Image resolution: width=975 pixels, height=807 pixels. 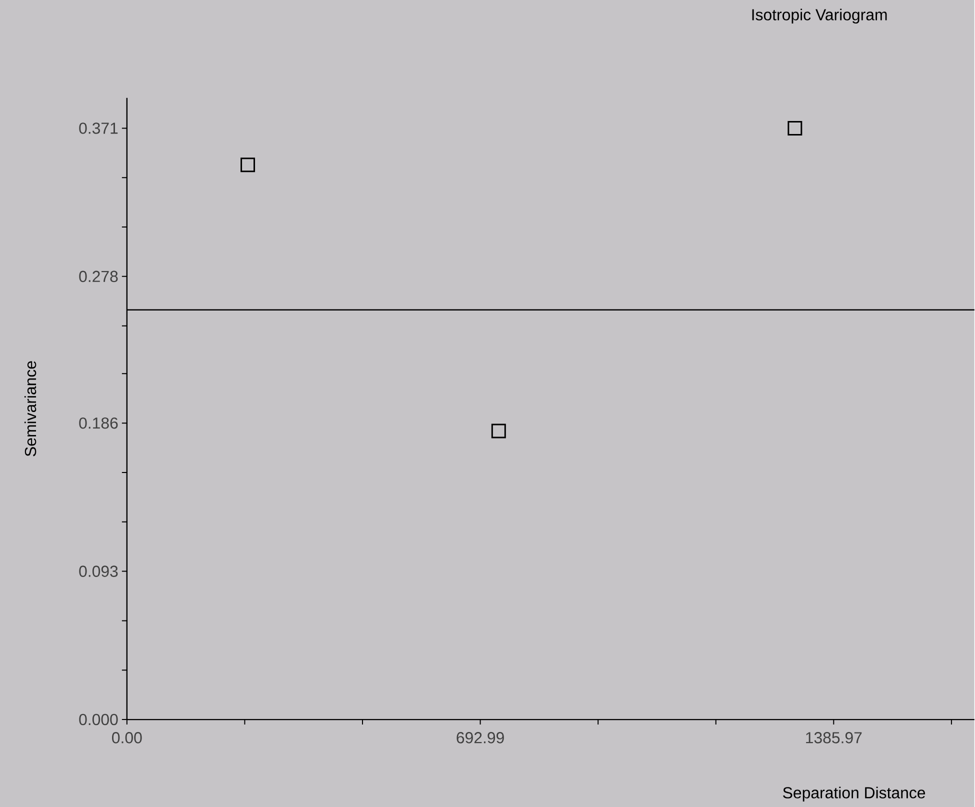 What do you see at coordinates (98, 276) in the screenshot?
I see `y-tick-label: 0.278` at bounding box center [98, 276].